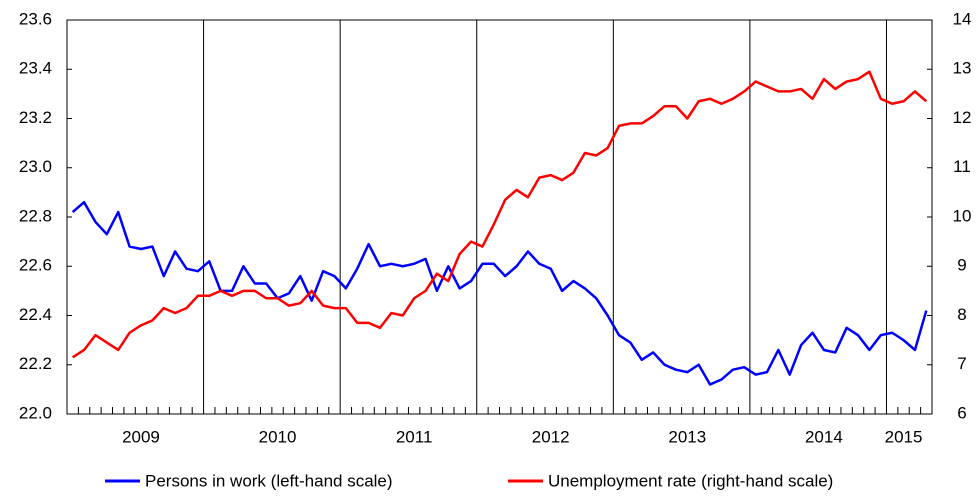 This screenshot has height=499, width=977. I want to click on legend-label: Persons in work (left-hand scale), so click(269, 480).